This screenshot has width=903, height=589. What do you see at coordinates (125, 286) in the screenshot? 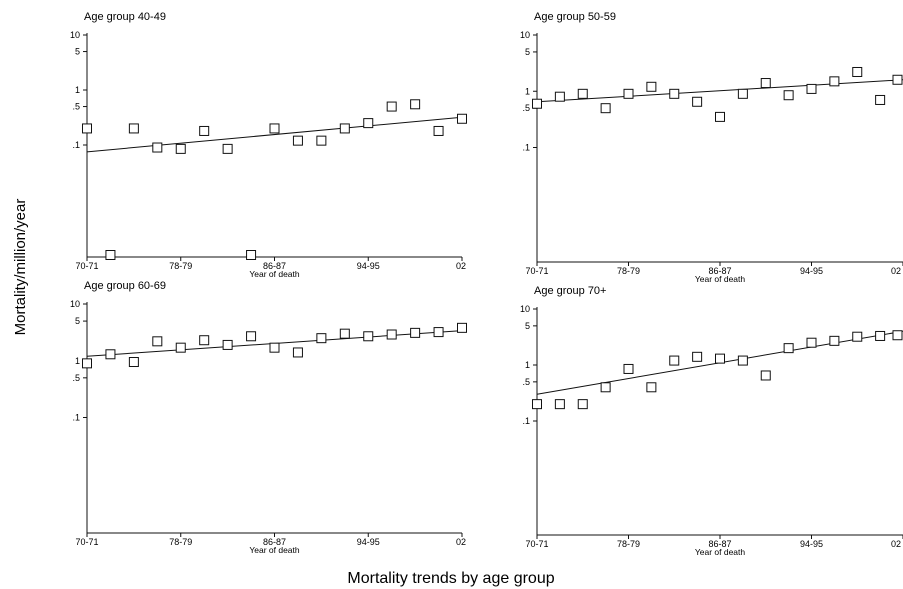
I see `panel-title: Age group 60-69` at bounding box center [125, 286].